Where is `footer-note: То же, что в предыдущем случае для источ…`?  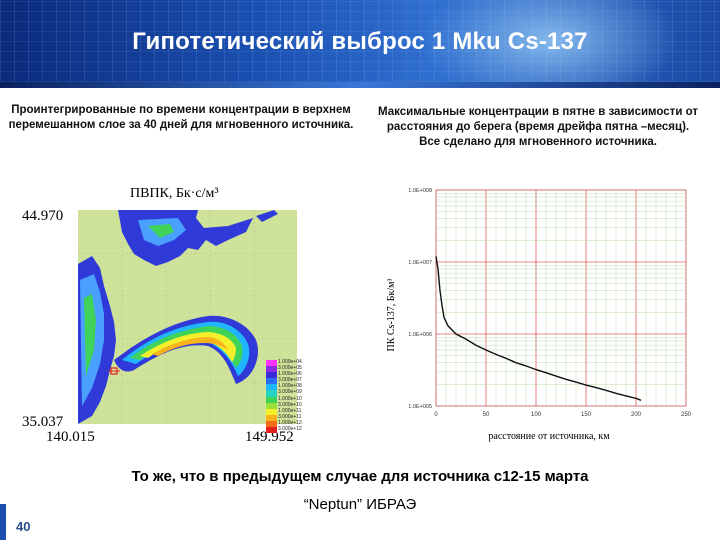
footer-note: То же, что в предыдущем случае для источ… is located at coordinates (360, 476).